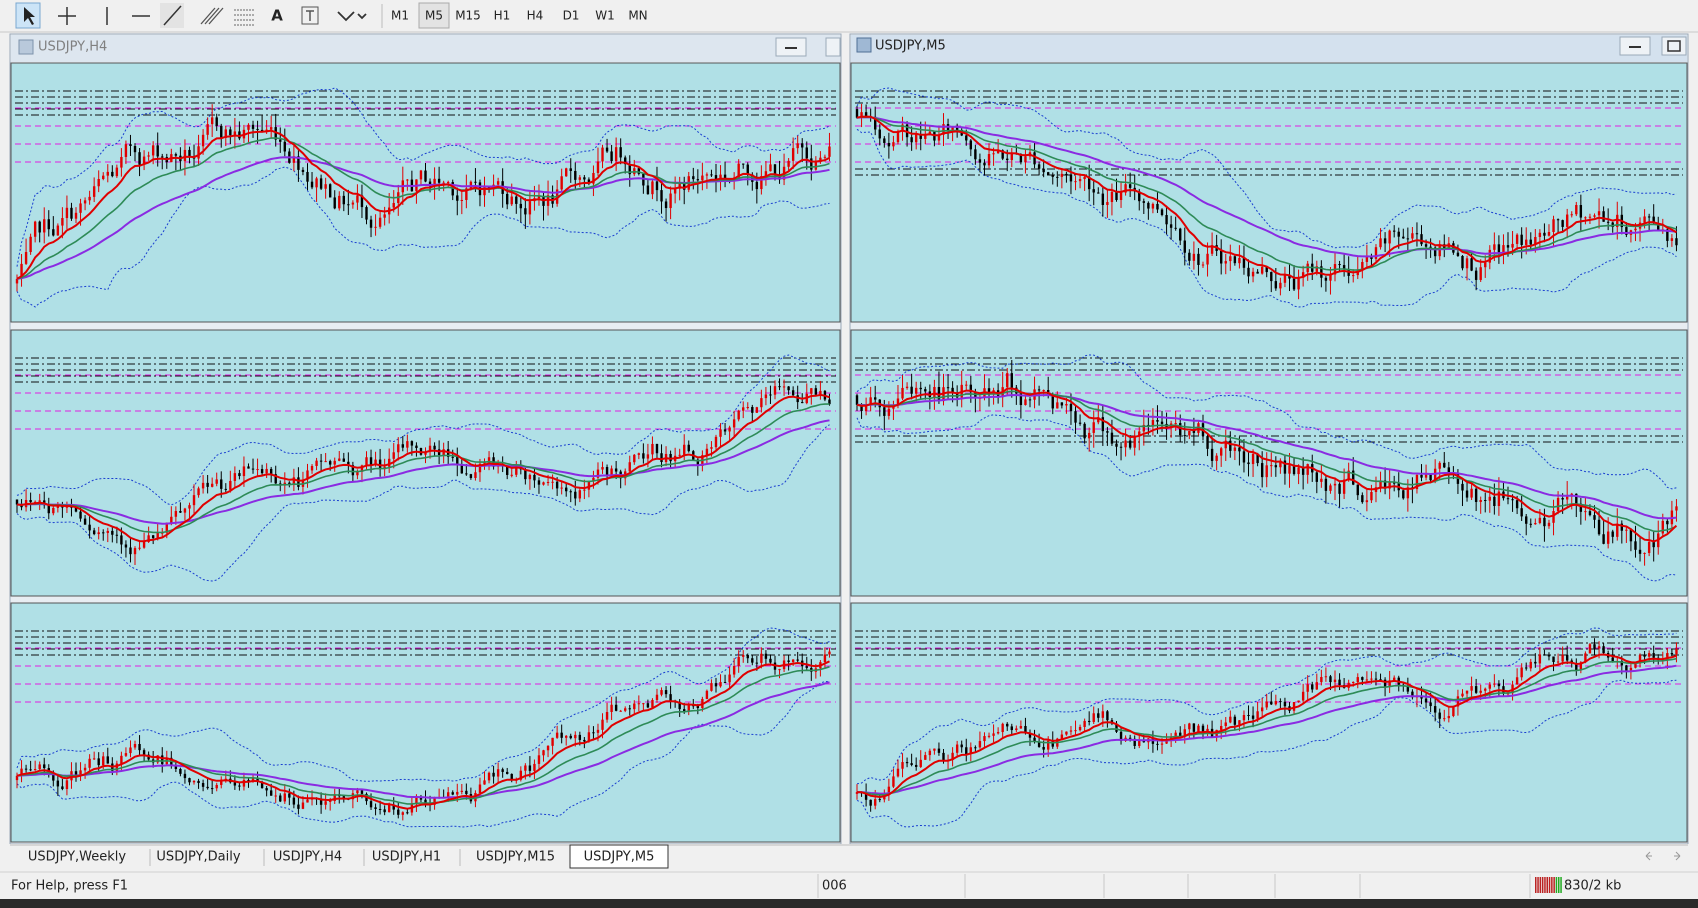 This screenshot has width=1698, height=908. Describe the element at coordinates (535, 16) in the screenshot. I see `timeframe-button: H4` at that location.